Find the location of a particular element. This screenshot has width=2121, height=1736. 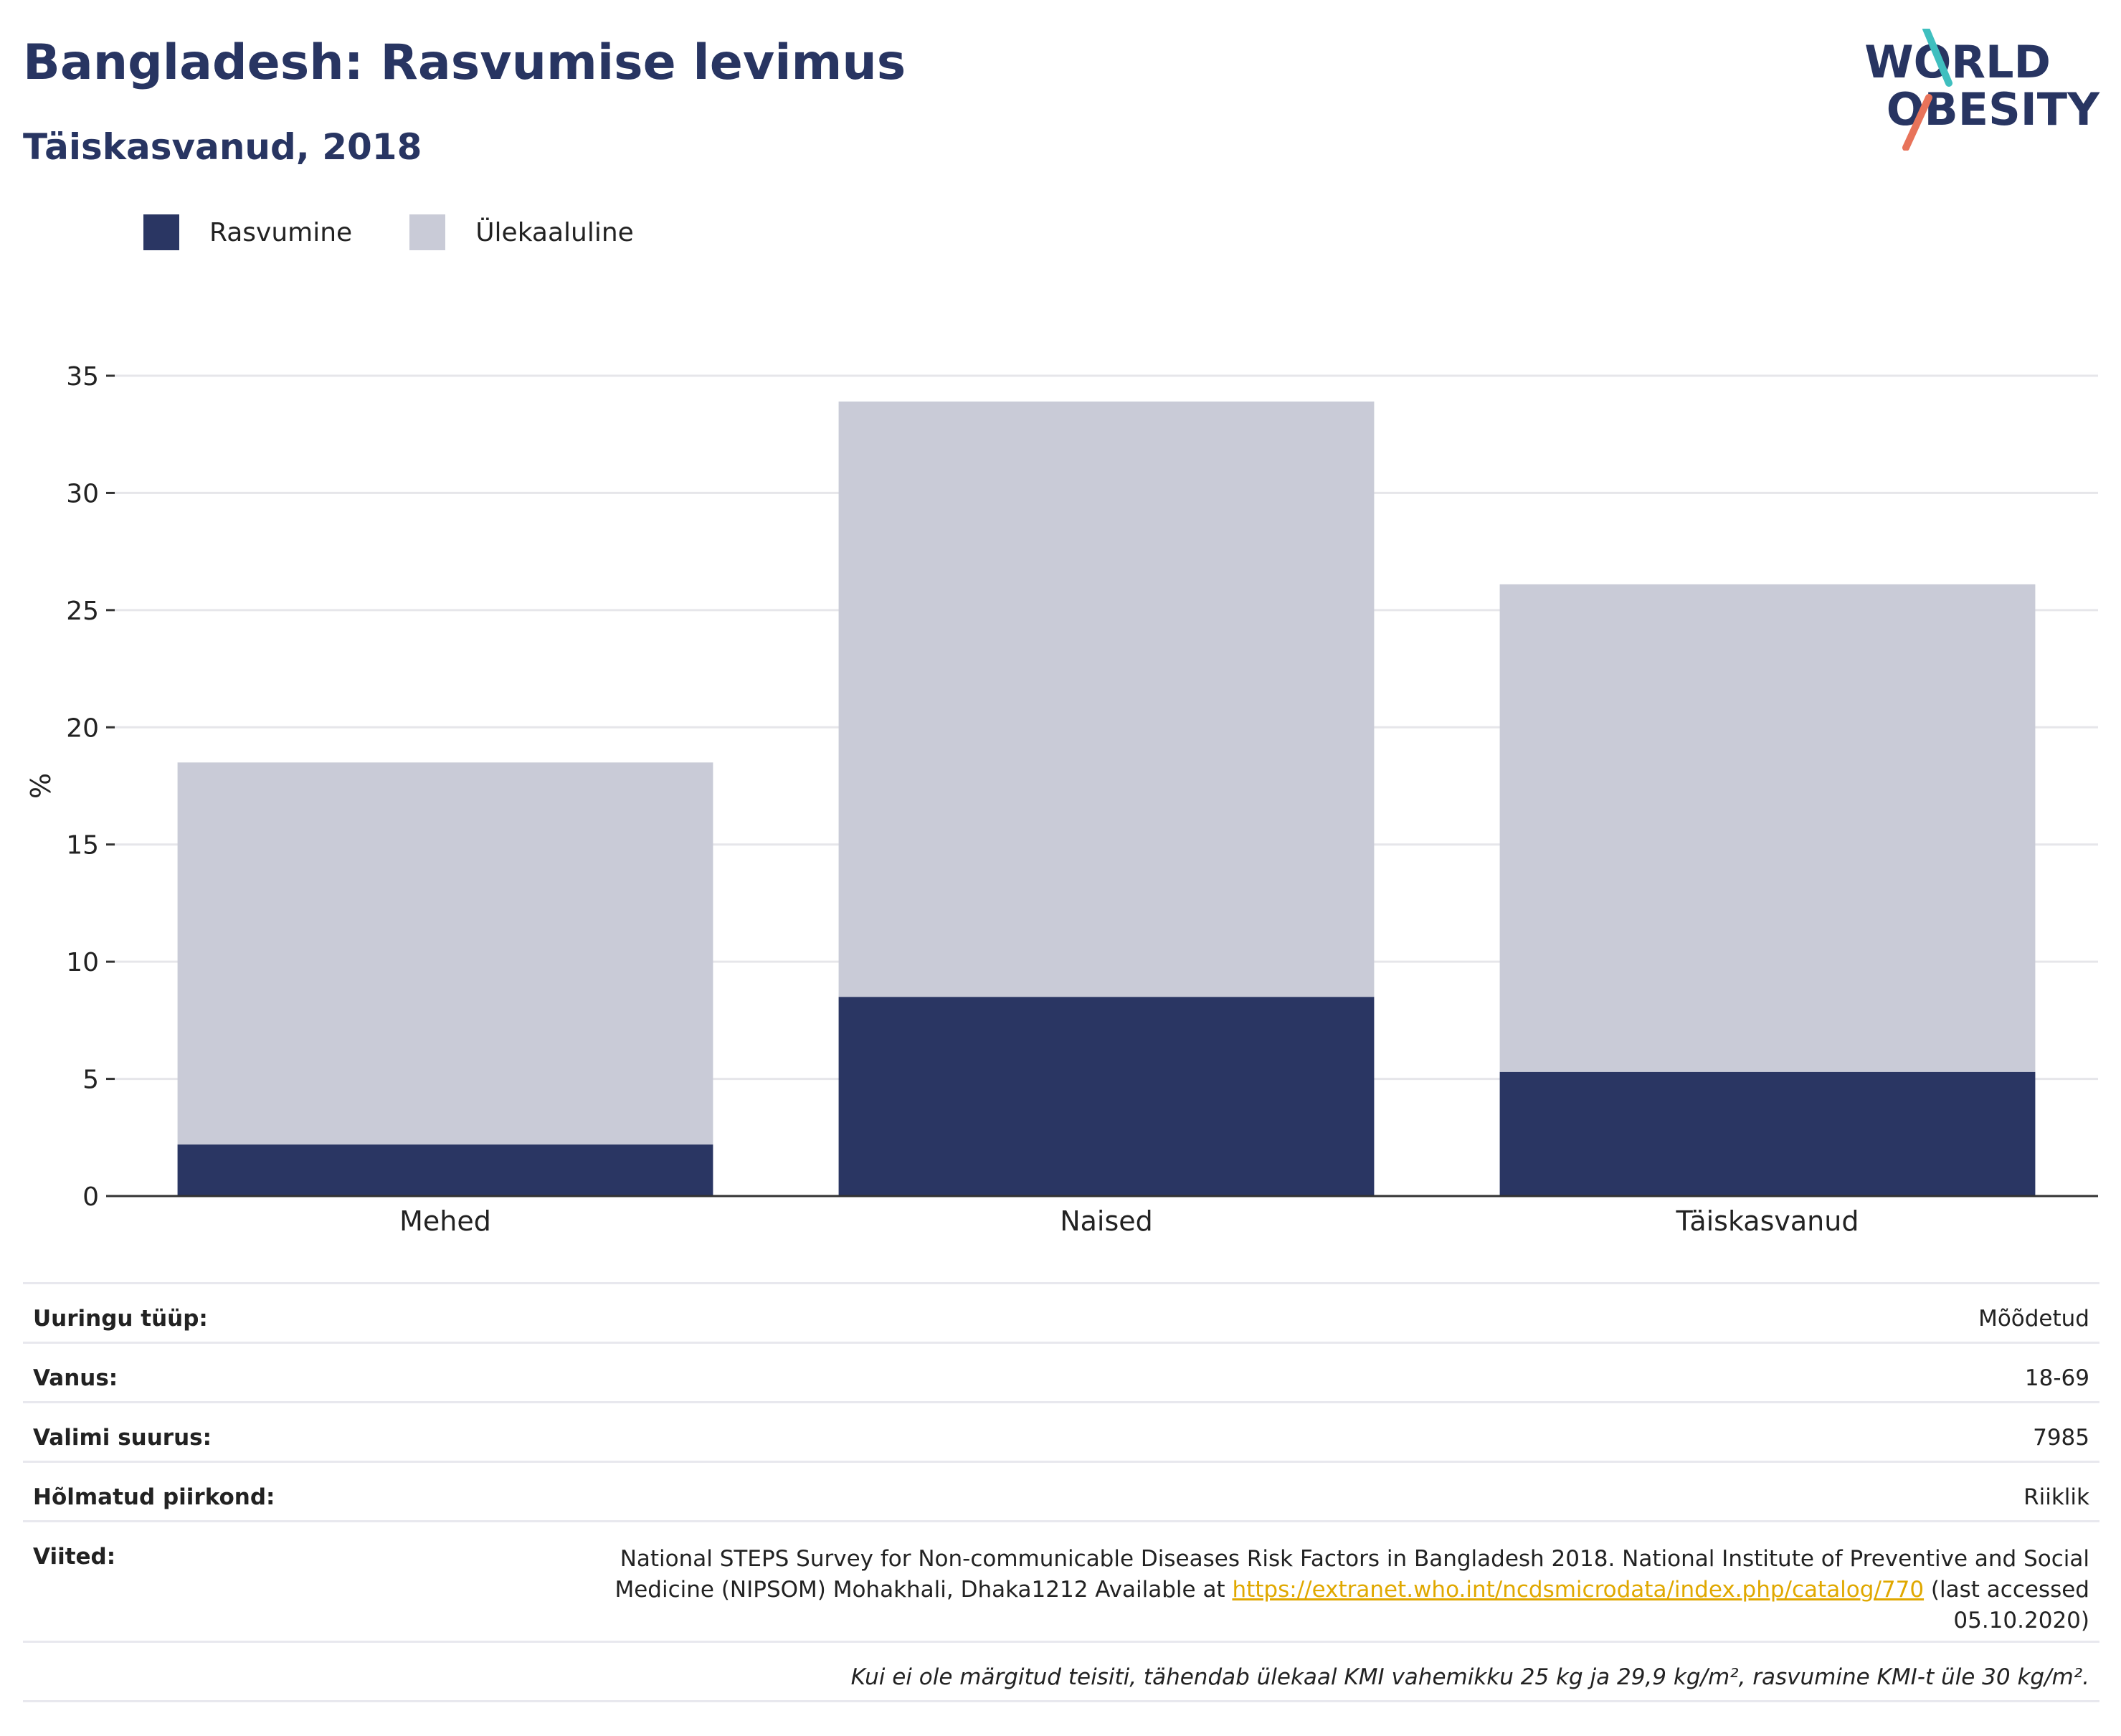

meta-value-survey-type: Mõõdetud is located at coordinates (2033, 1319).